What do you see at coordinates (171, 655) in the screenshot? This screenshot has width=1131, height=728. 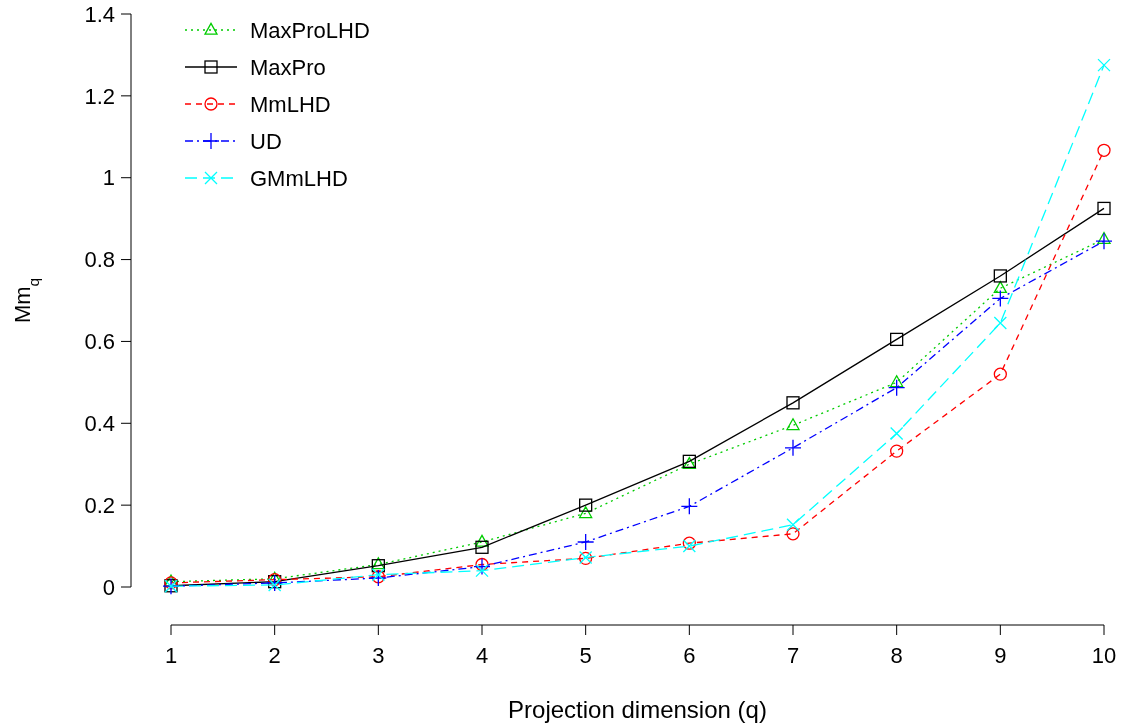 I see `x-tick-label: 1` at bounding box center [171, 655].